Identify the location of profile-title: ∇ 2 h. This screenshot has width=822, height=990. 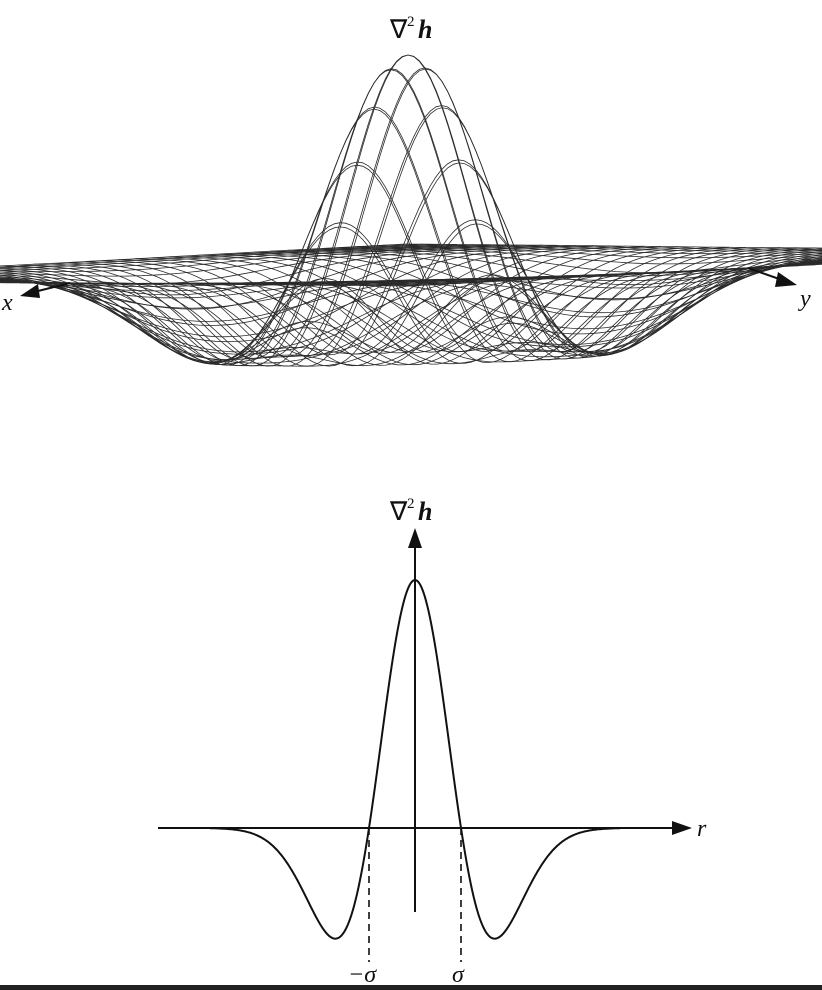
(410, 511).